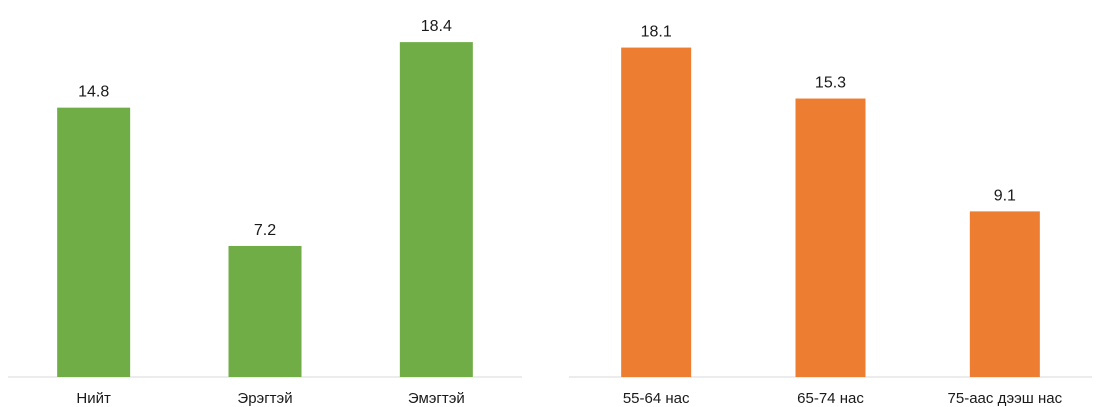 This screenshot has width=1097, height=407. What do you see at coordinates (1005, 398) in the screenshot?
I see `x-tick-label: 75-аас дээш нас` at bounding box center [1005, 398].